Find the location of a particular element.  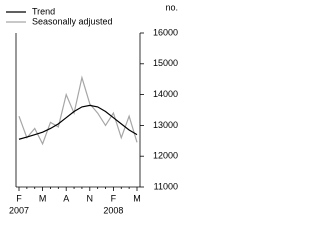

y-tick-label: 15000 is located at coordinates (165, 63).